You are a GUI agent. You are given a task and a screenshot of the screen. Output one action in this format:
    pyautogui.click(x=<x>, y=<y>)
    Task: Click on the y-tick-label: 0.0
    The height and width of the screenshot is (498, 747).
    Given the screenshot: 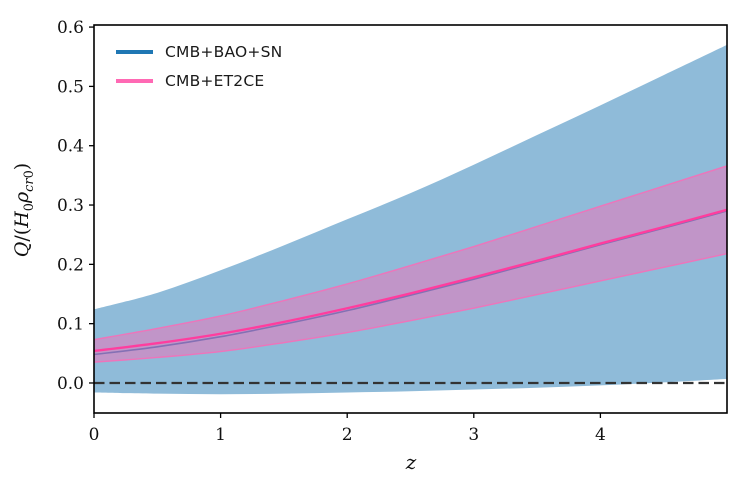 What is the action you would take?
    pyautogui.click(x=70, y=384)
    